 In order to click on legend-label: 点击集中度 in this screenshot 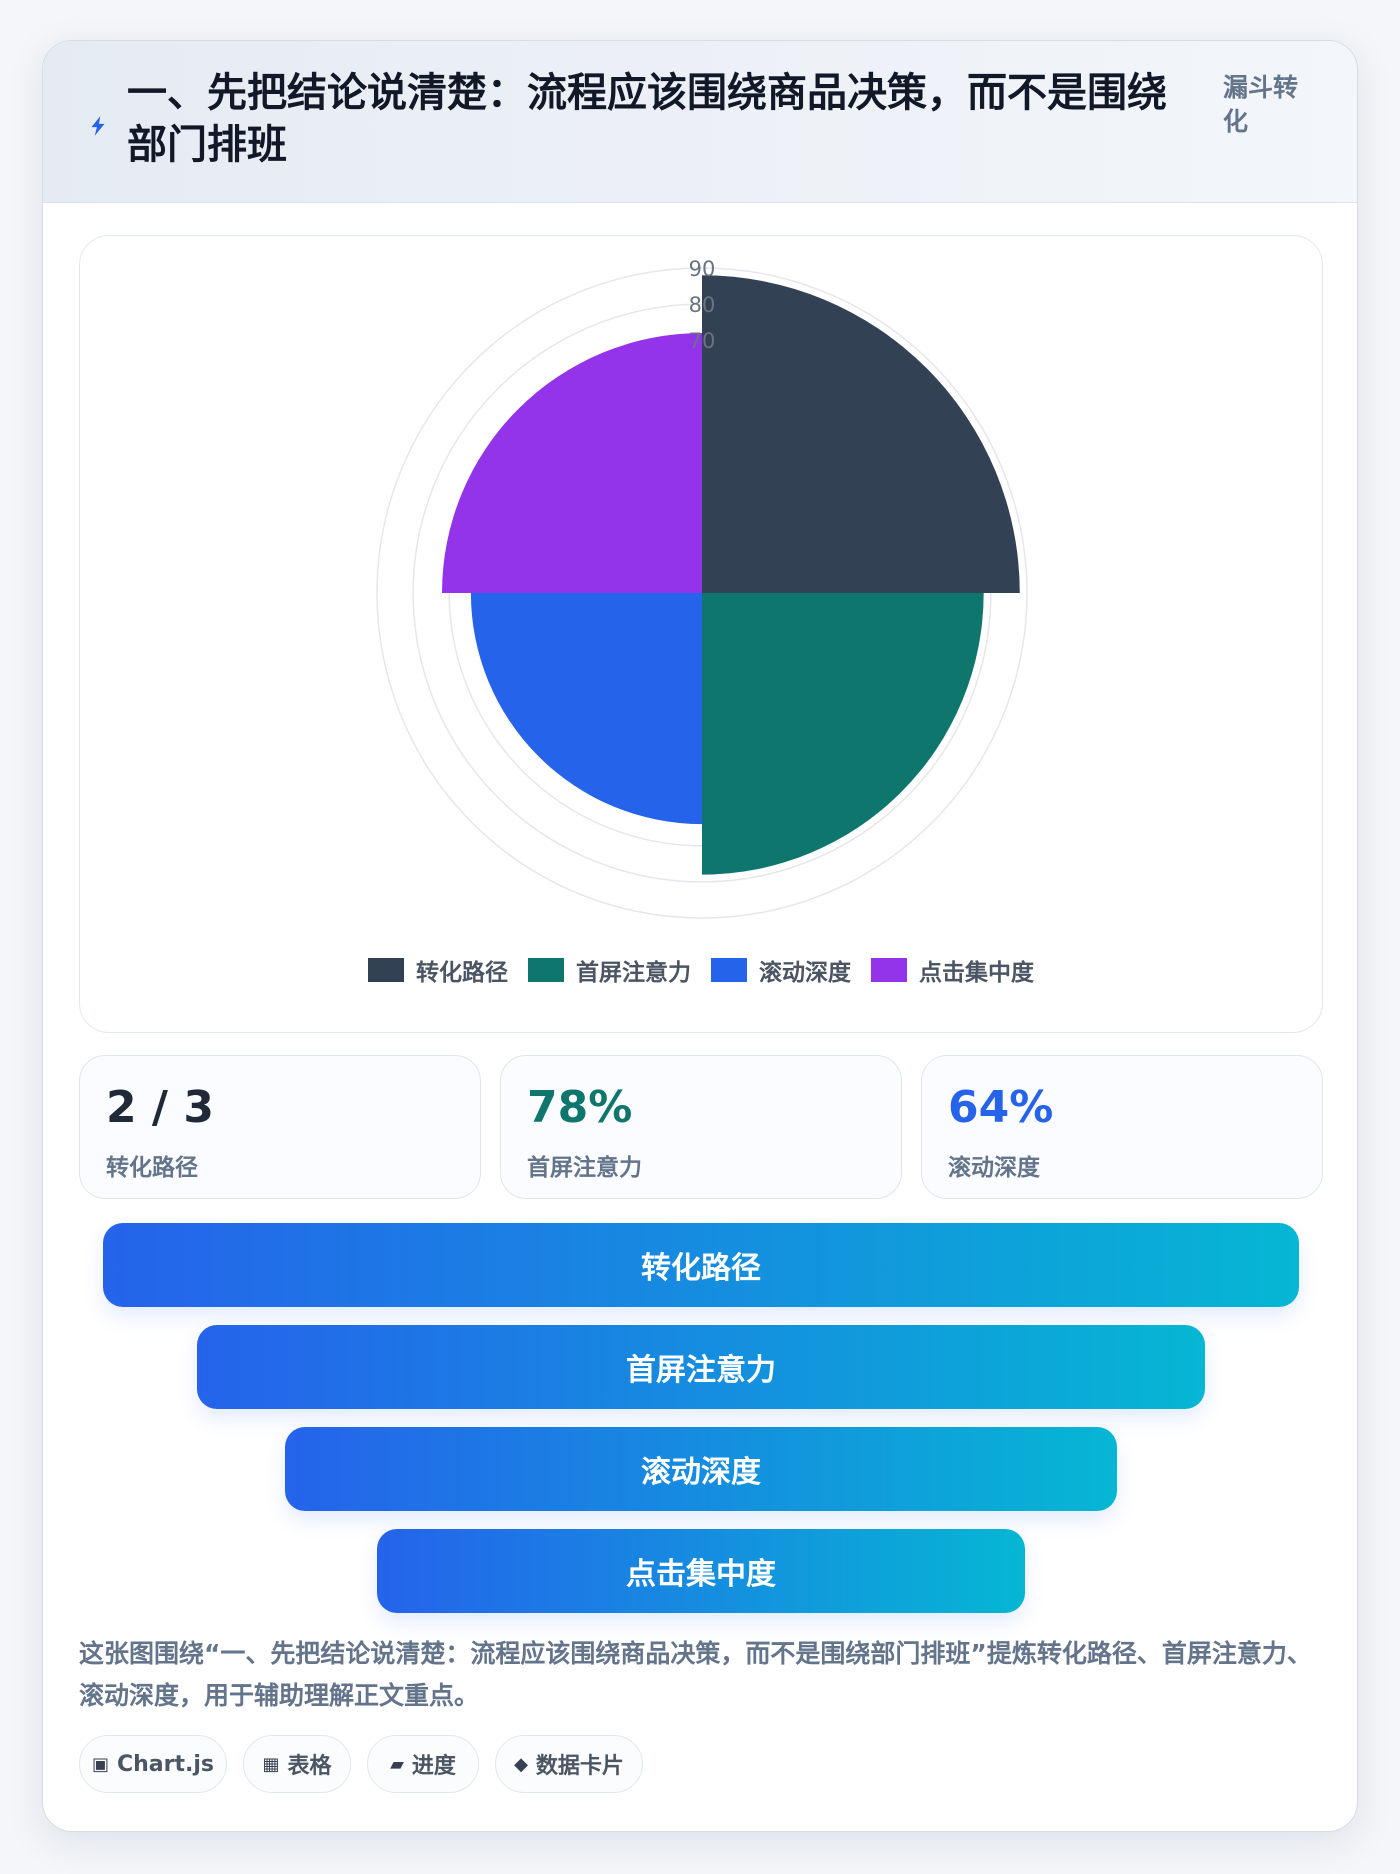, I will do `click(976, 973)`.